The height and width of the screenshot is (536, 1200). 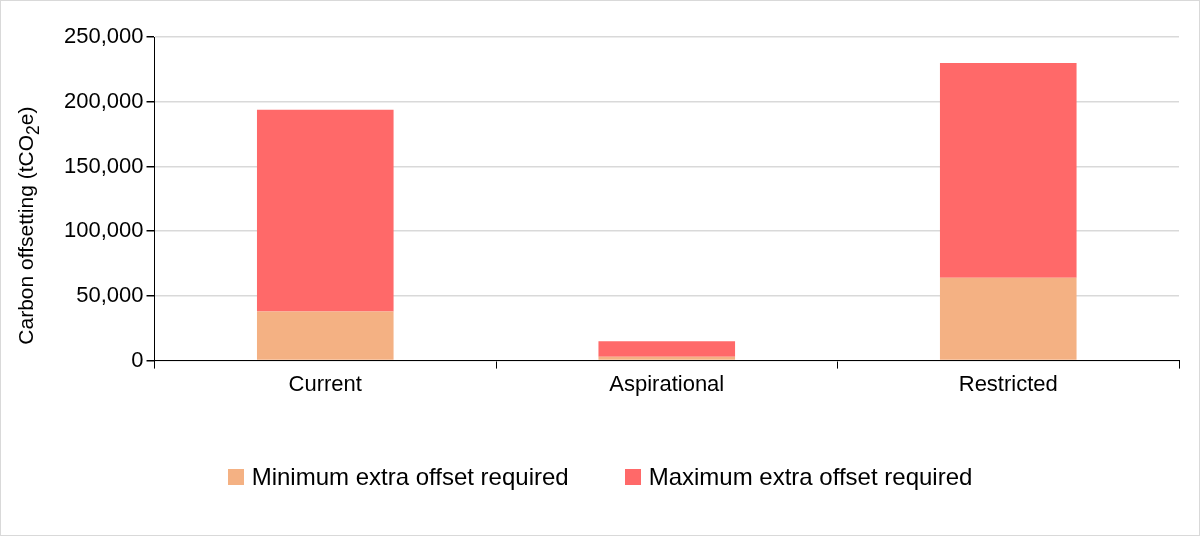 I want to click on y-tick-label: 100,000, so click(x=103, y=230).